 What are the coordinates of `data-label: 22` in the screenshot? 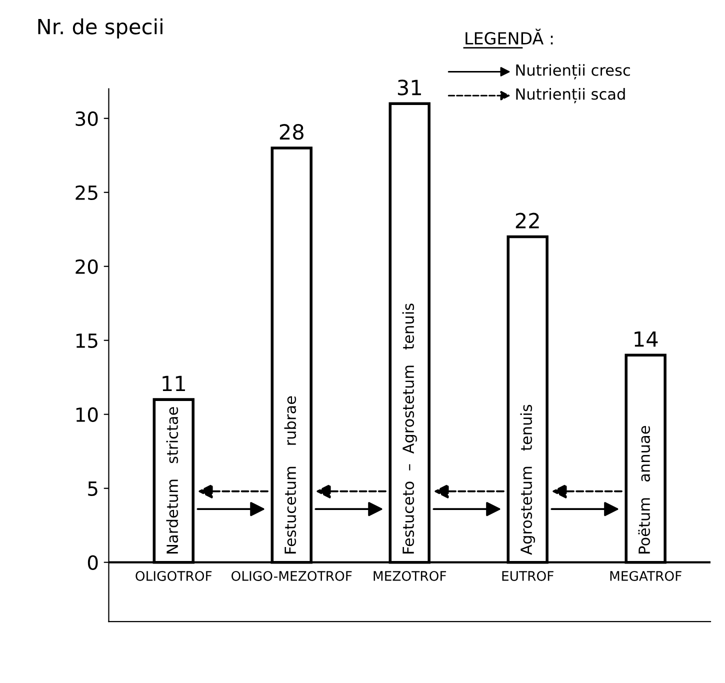 It's located at (527, 220).